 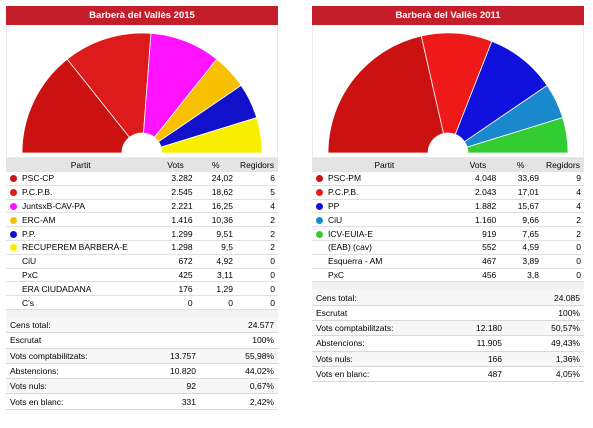 I want to click on totals-pct: 100%, so click(x=545, y=313).